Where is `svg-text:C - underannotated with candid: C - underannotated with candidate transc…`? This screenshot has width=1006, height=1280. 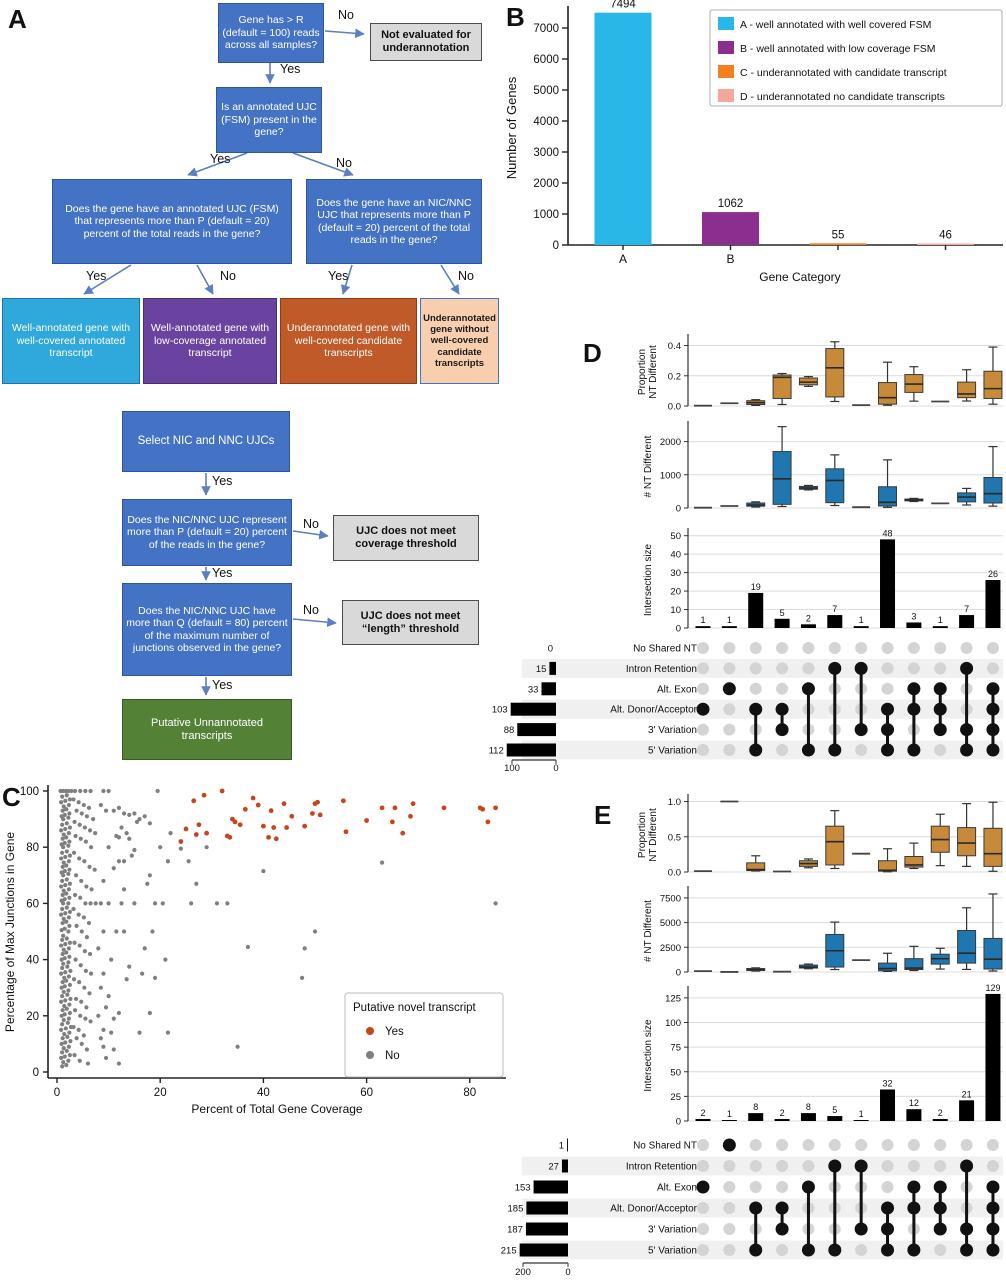 svg-text:C - underannotated with candid: C - underannotated with candidate transc… is located at coordinates (843, 73).